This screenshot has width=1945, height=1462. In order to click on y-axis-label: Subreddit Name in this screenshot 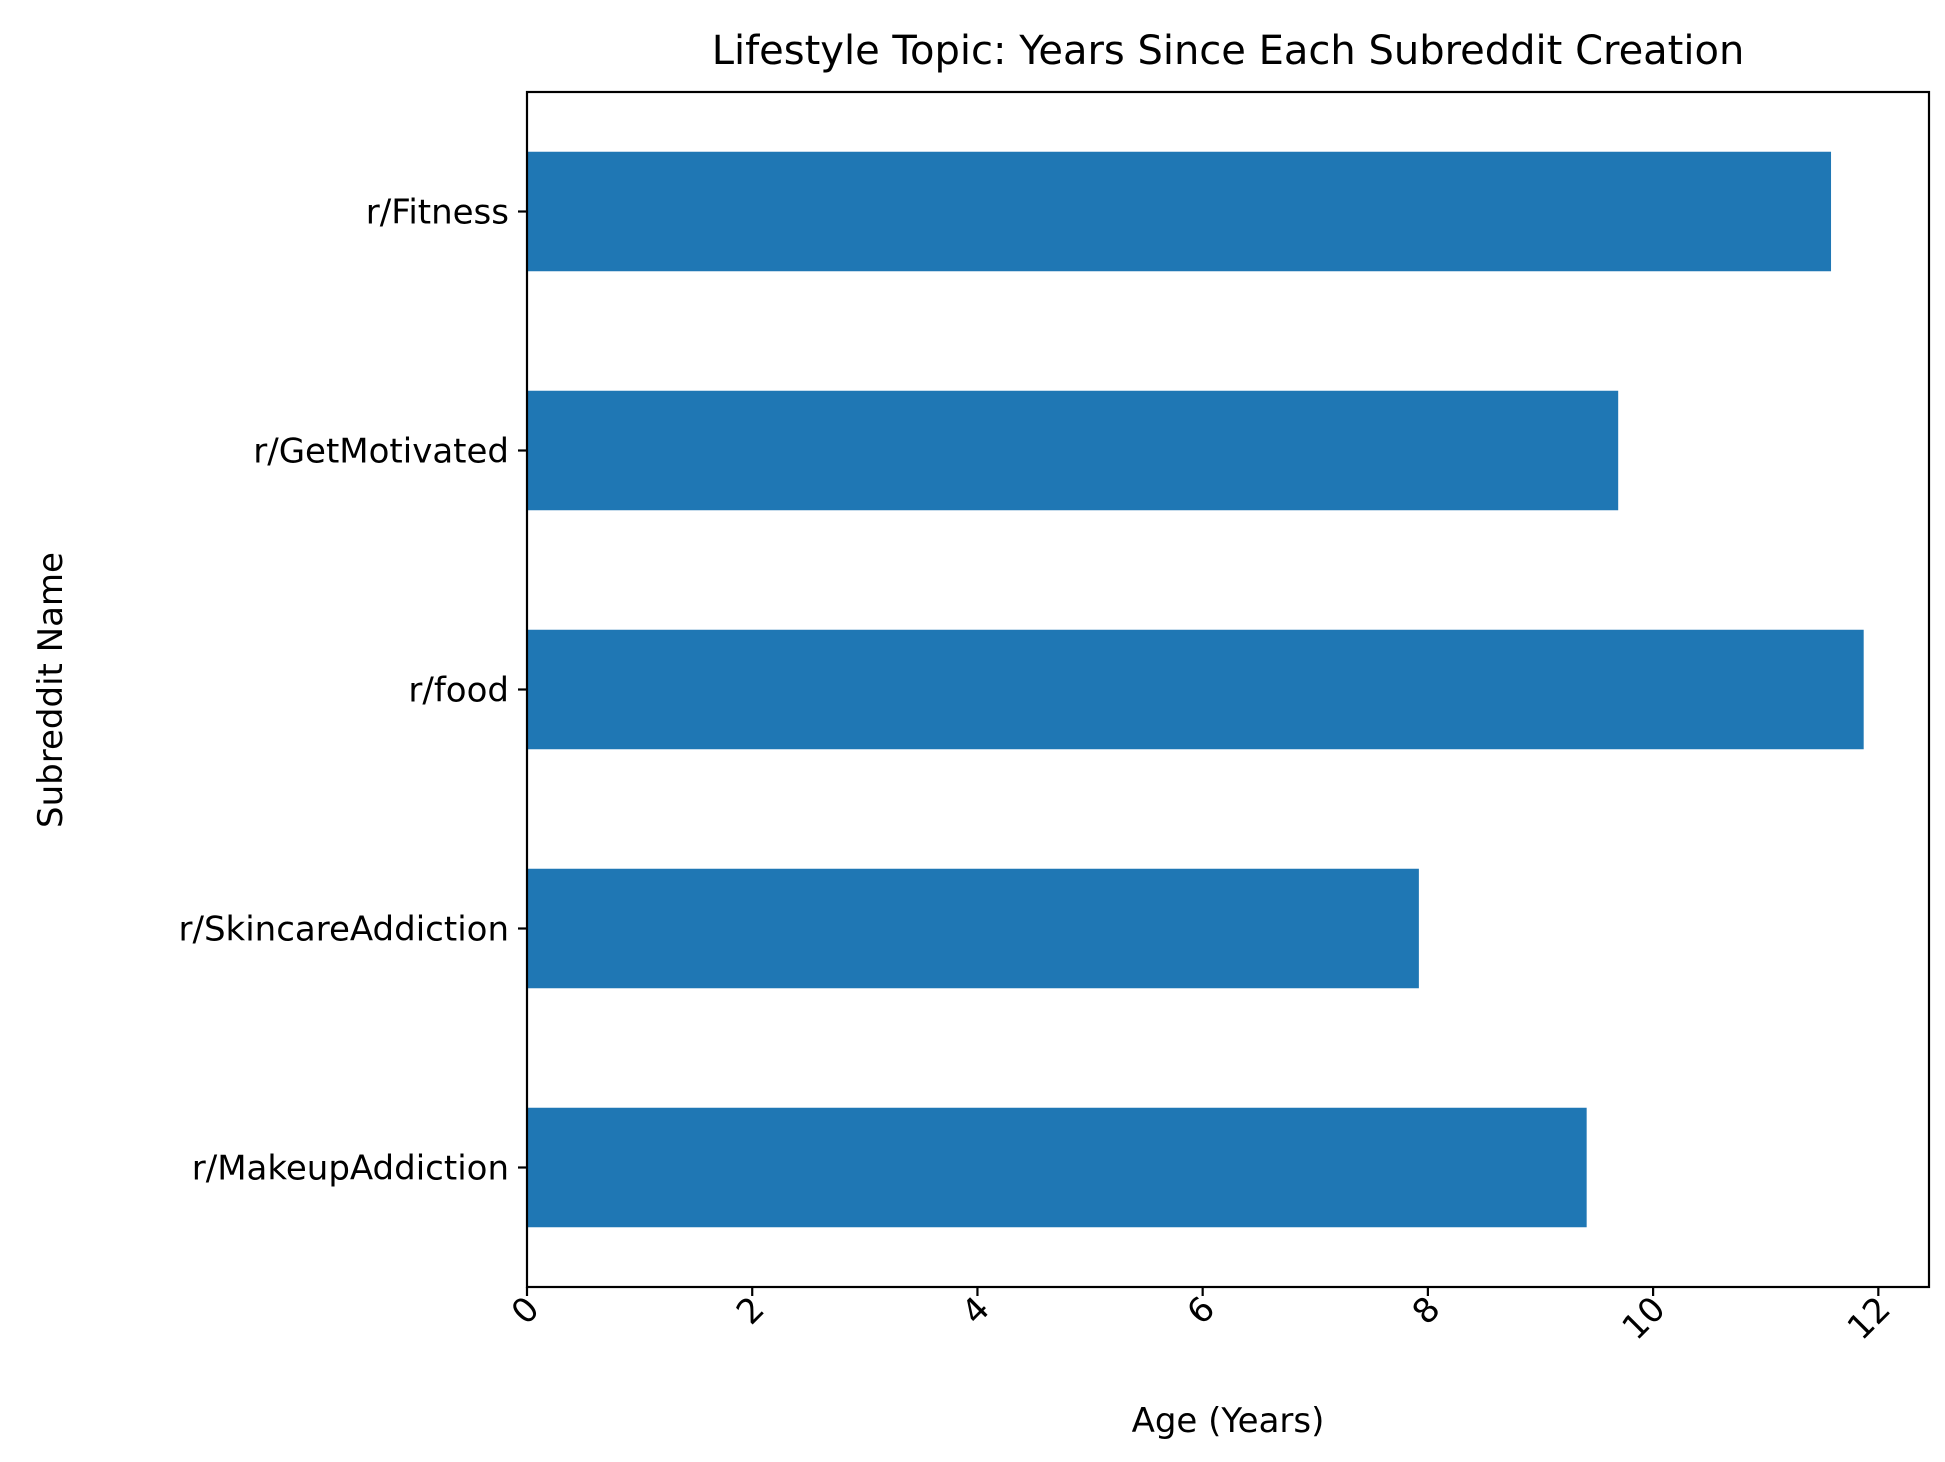, I will do `click(51, 690)`.